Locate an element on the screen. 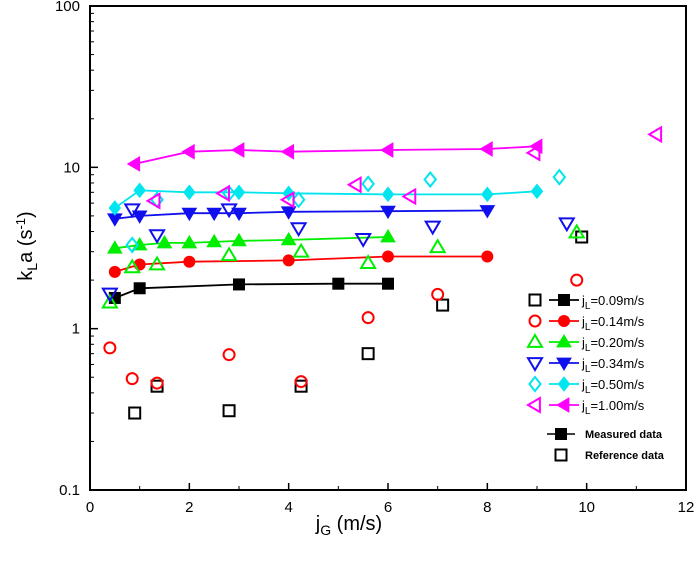 The height and width of the screenshot is (561, 700). x-tick-label-2: 2 is located at coordinates (189, 507).